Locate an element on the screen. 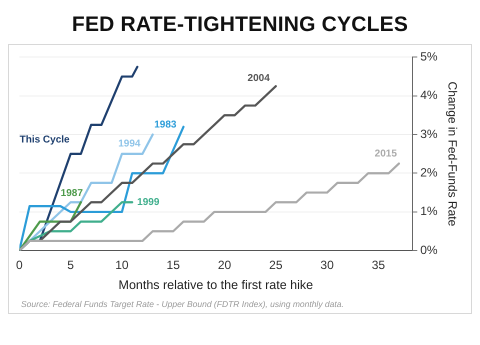 This screenshot has width=480, height=345. x-tick-label: 0 is located at coordinates (19, 265).